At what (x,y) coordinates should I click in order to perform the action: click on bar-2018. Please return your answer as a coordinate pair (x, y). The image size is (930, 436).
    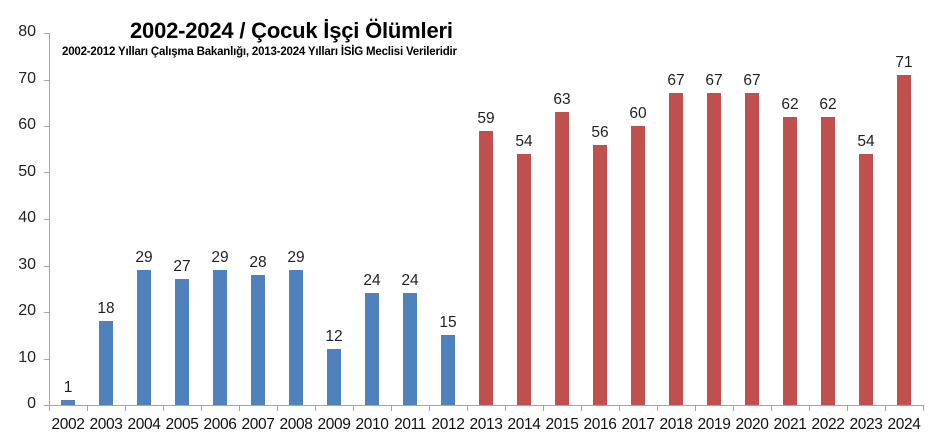
    Looking at the image, I should click on (676, 249).